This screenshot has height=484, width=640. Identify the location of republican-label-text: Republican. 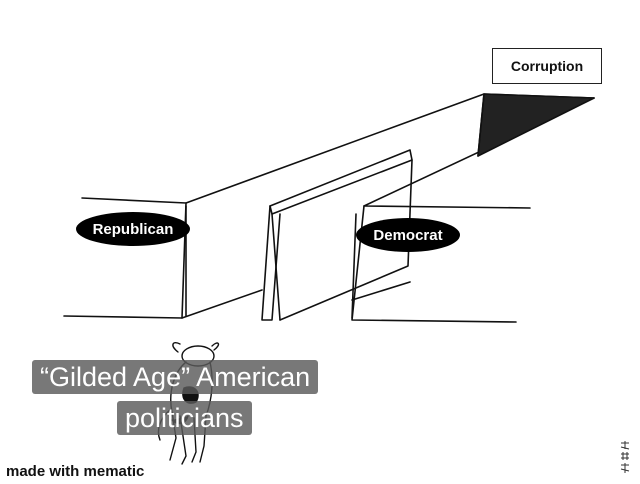
(133, 229).